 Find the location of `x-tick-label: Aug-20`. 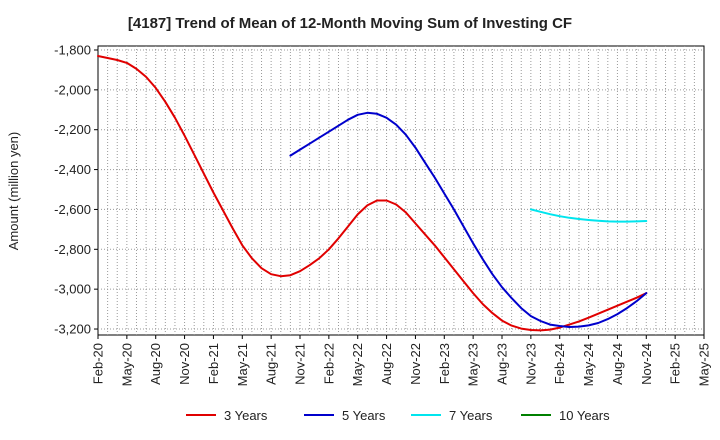

x-tick-label: Aug-20 is located at coordinates (155, 364).